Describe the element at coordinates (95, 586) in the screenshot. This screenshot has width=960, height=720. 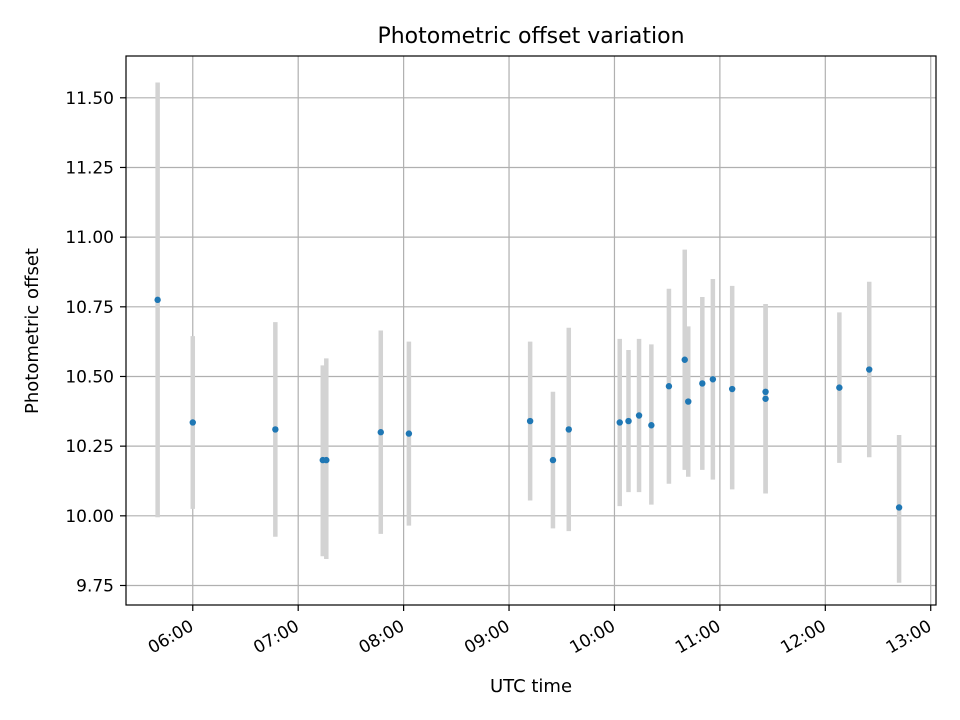
I see `y-tick-label: 9.75` at that location.